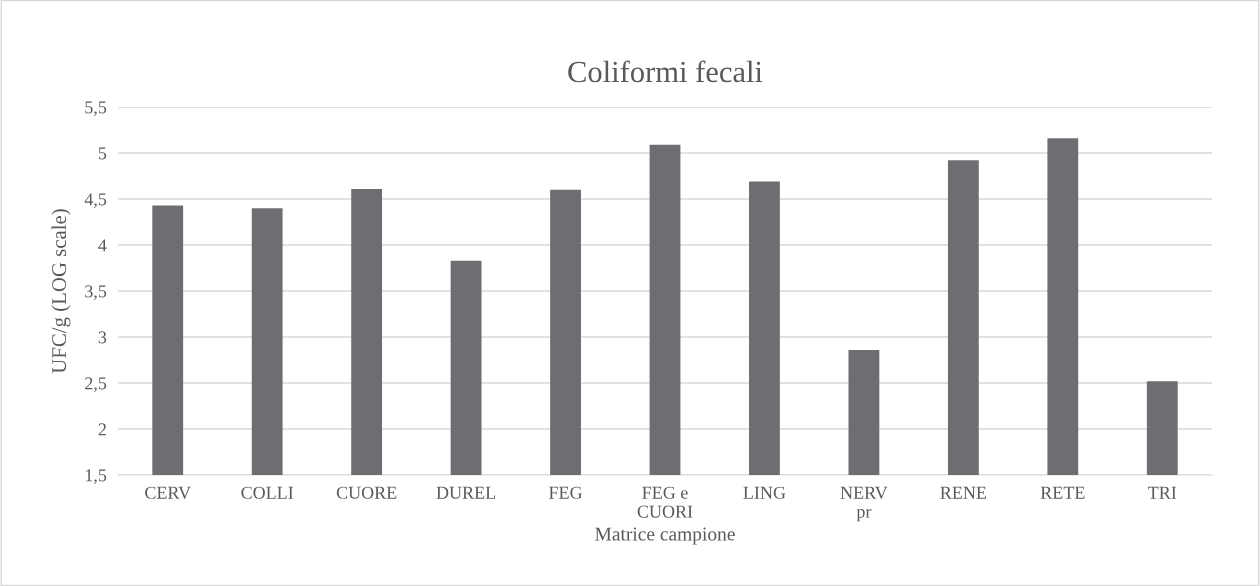  What do you see at coordinates (168, 492) in the screenshot?
I see `x-tick-label: CERV` at bounding box center [168, 492].